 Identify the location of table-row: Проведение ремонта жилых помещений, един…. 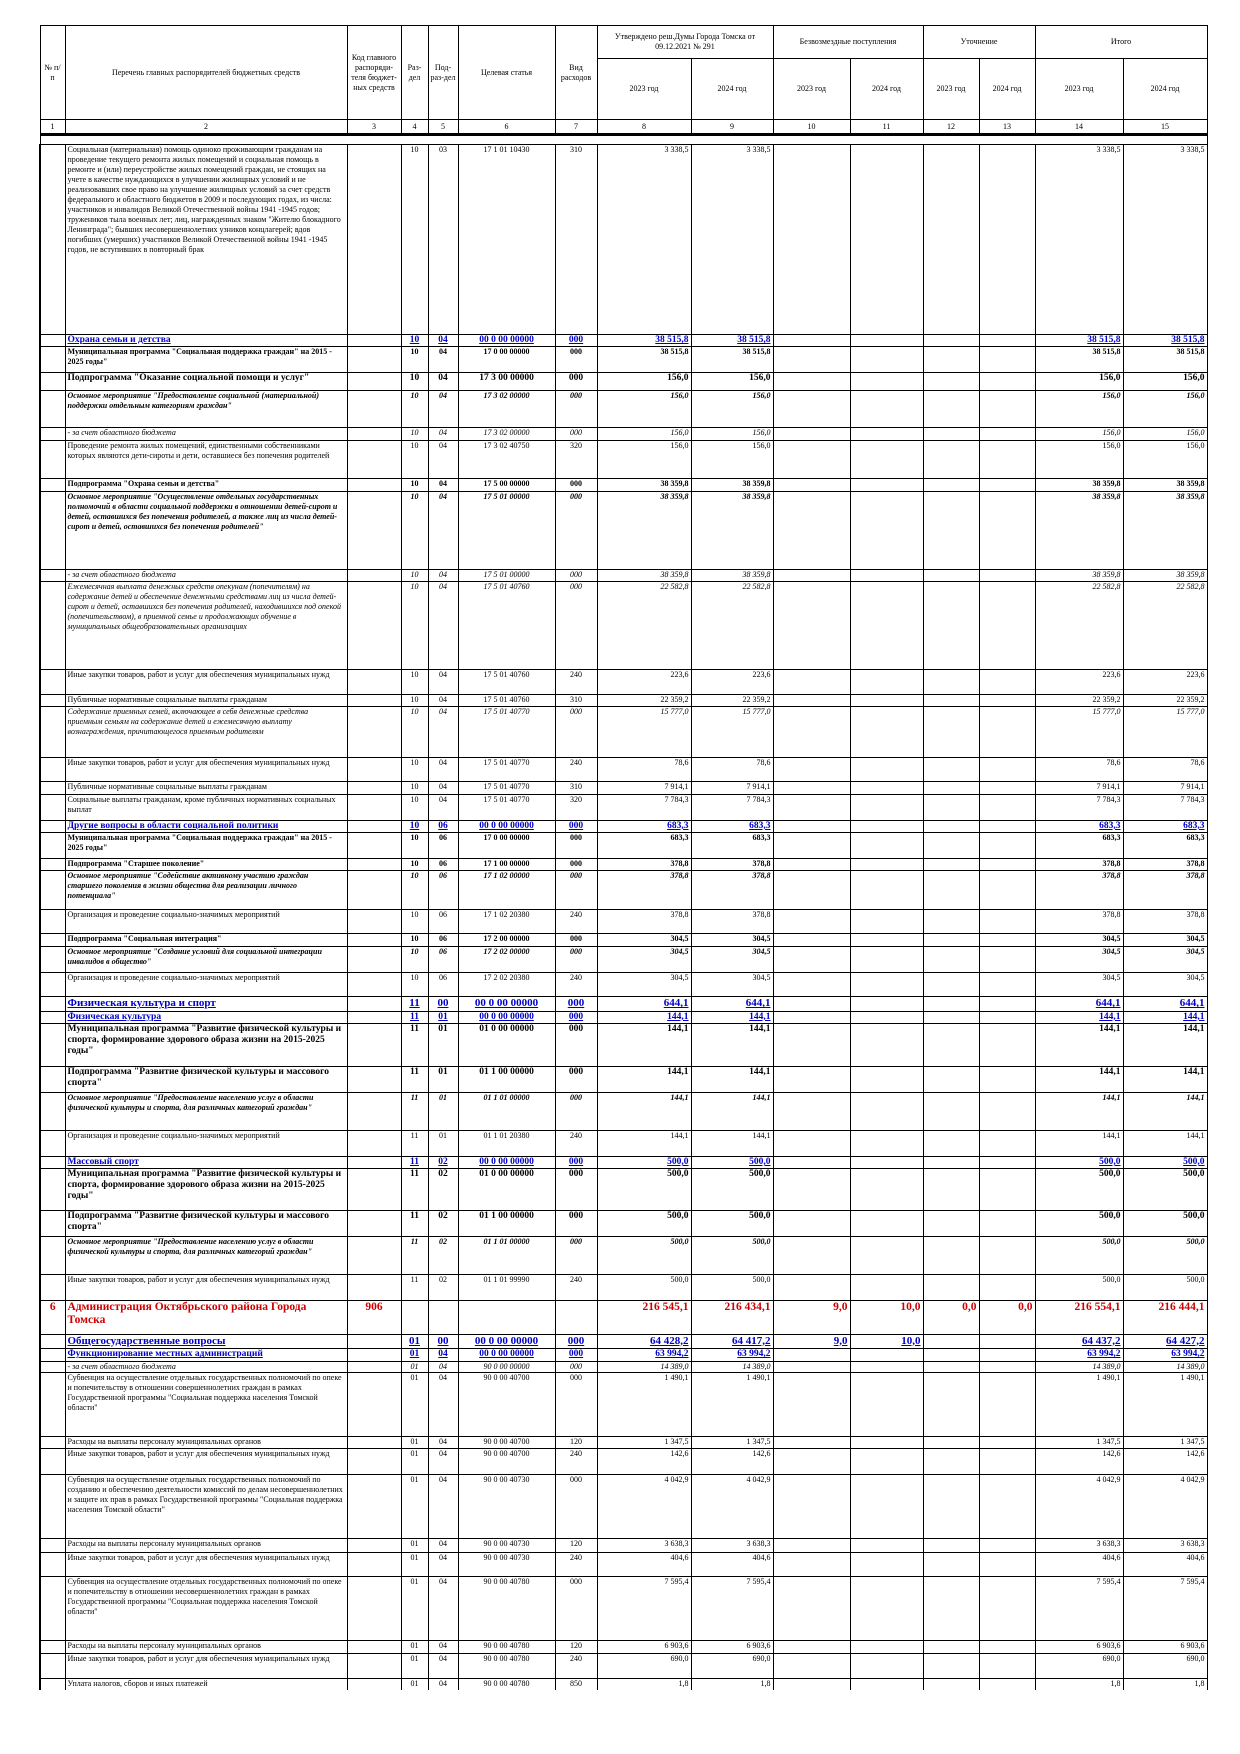
(623, 459).